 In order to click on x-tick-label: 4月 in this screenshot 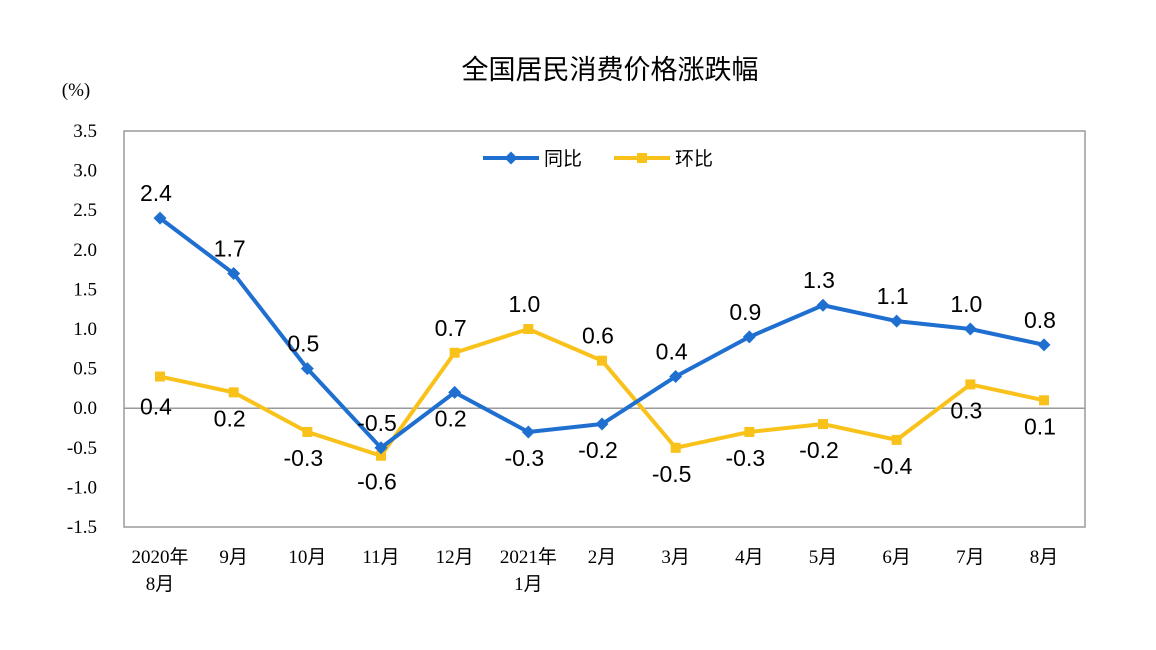, I will do `click(749, 557)`.